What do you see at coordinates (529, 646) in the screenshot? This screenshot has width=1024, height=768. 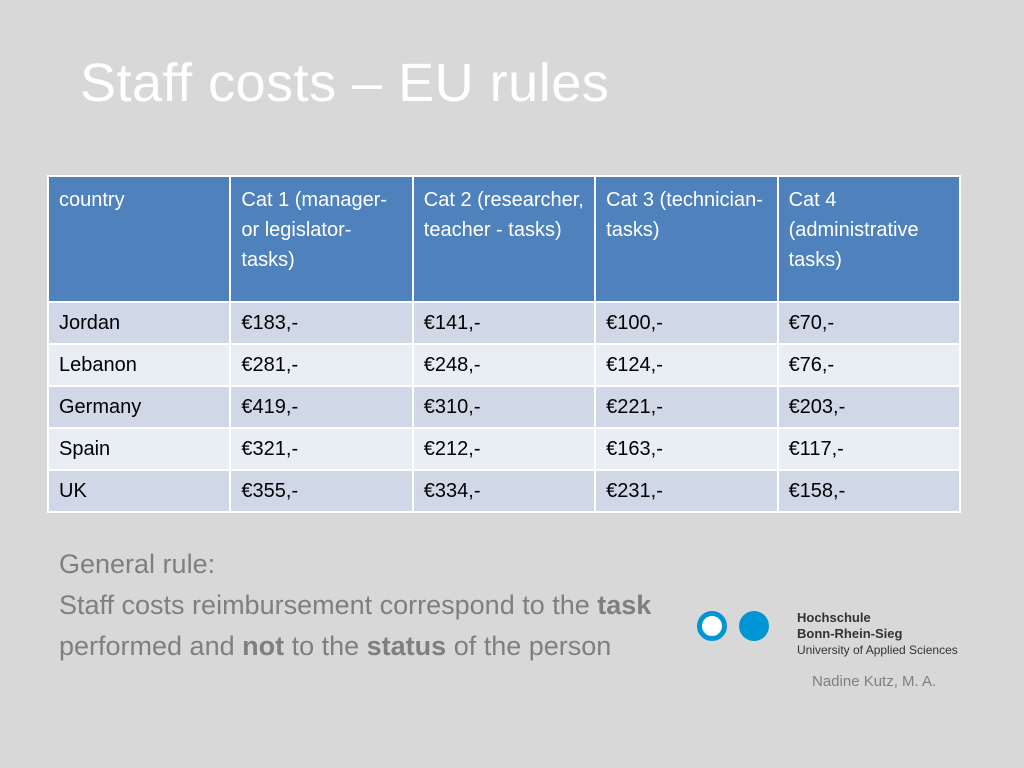 I see `rule-text-4: of the person` at bounding box center [529, 646].